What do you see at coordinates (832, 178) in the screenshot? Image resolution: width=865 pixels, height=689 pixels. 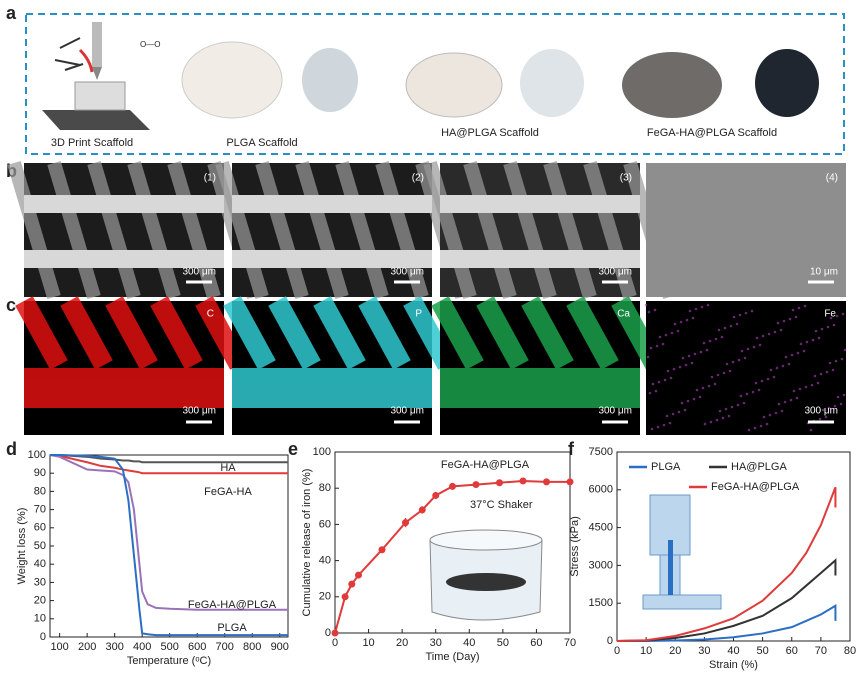 I see `image-label: (4)` at bounding box center [832, 178].